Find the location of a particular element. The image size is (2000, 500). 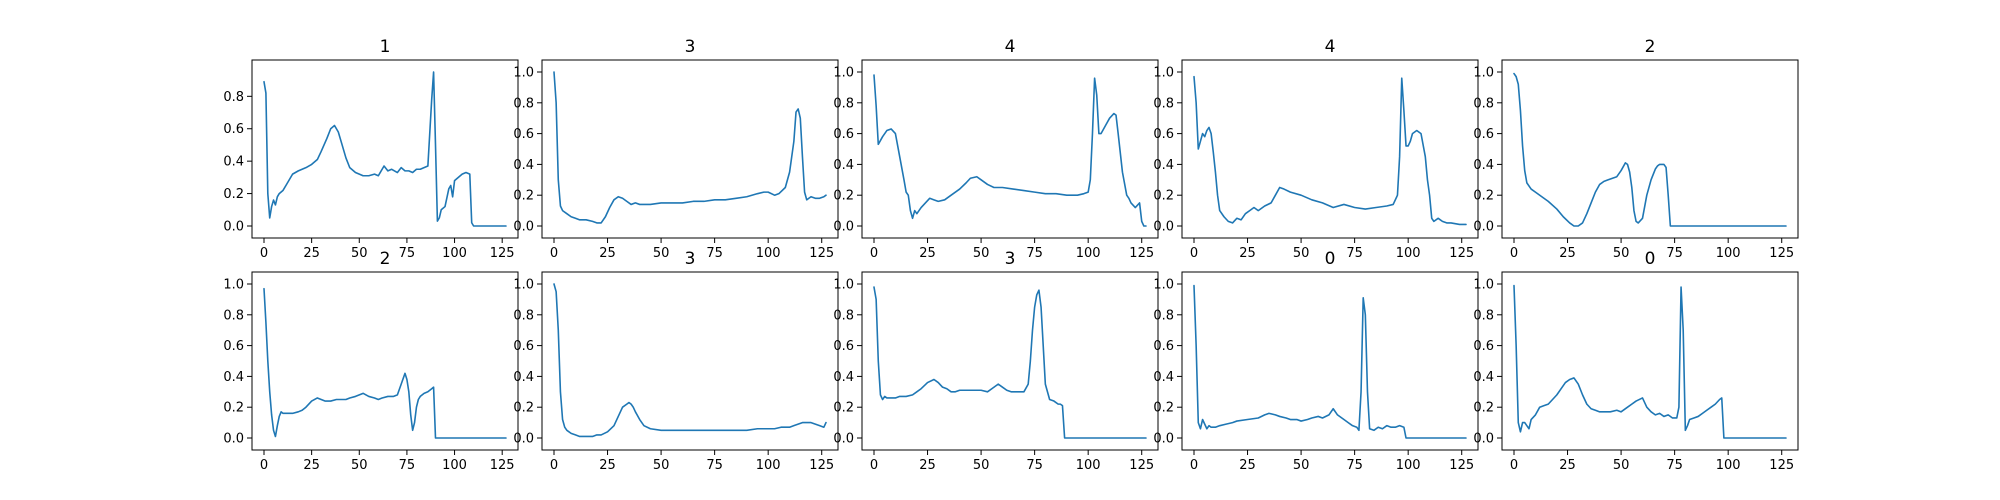

subplot-3: 4 0 25 50 75 100 125 0.0 0.2 0.4 0.6 0.8 1.0 is located at coordinates (996, 149).